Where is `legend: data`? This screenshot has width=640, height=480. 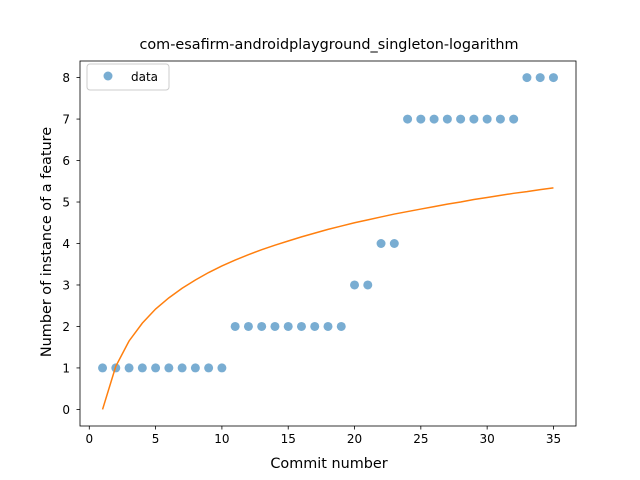 legend: data is located at coordinates (128, 77).